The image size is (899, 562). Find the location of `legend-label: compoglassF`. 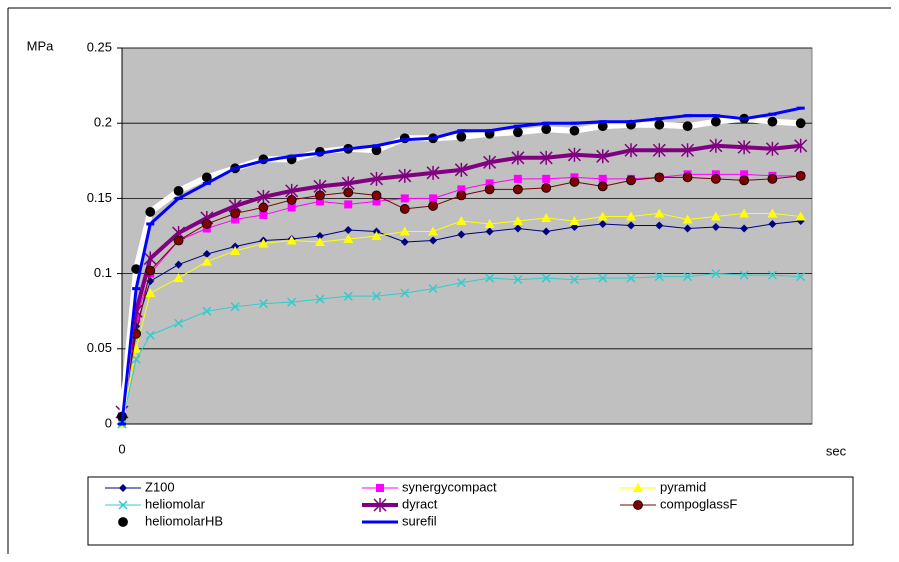

legend-label: compoglassF is located at coordinates (698, 503).